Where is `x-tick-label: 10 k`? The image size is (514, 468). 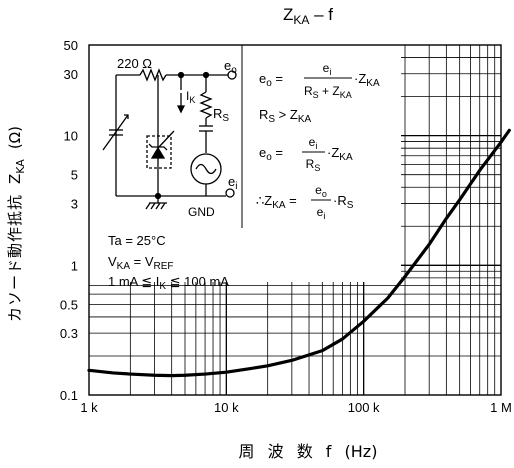
x-tick-label: 10 k is located at coordinates (226, 407).